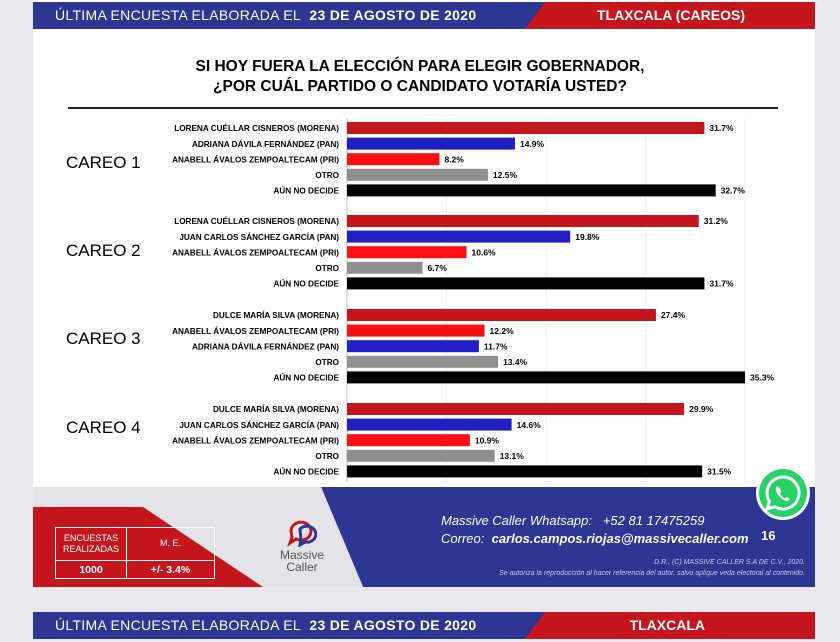 The height and width of the screenshot is (642, 840). I want to click on bar-value-label: 13.1%, so click(512, 456).